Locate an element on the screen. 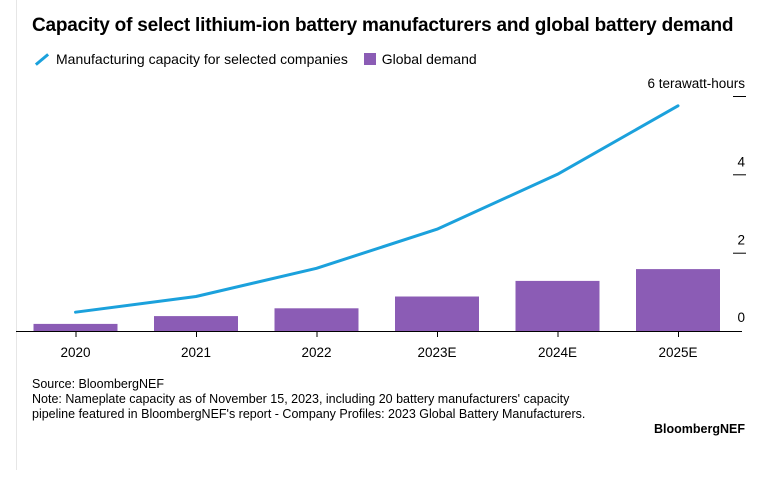  bar-2025e is located at coordinates (678, 300).